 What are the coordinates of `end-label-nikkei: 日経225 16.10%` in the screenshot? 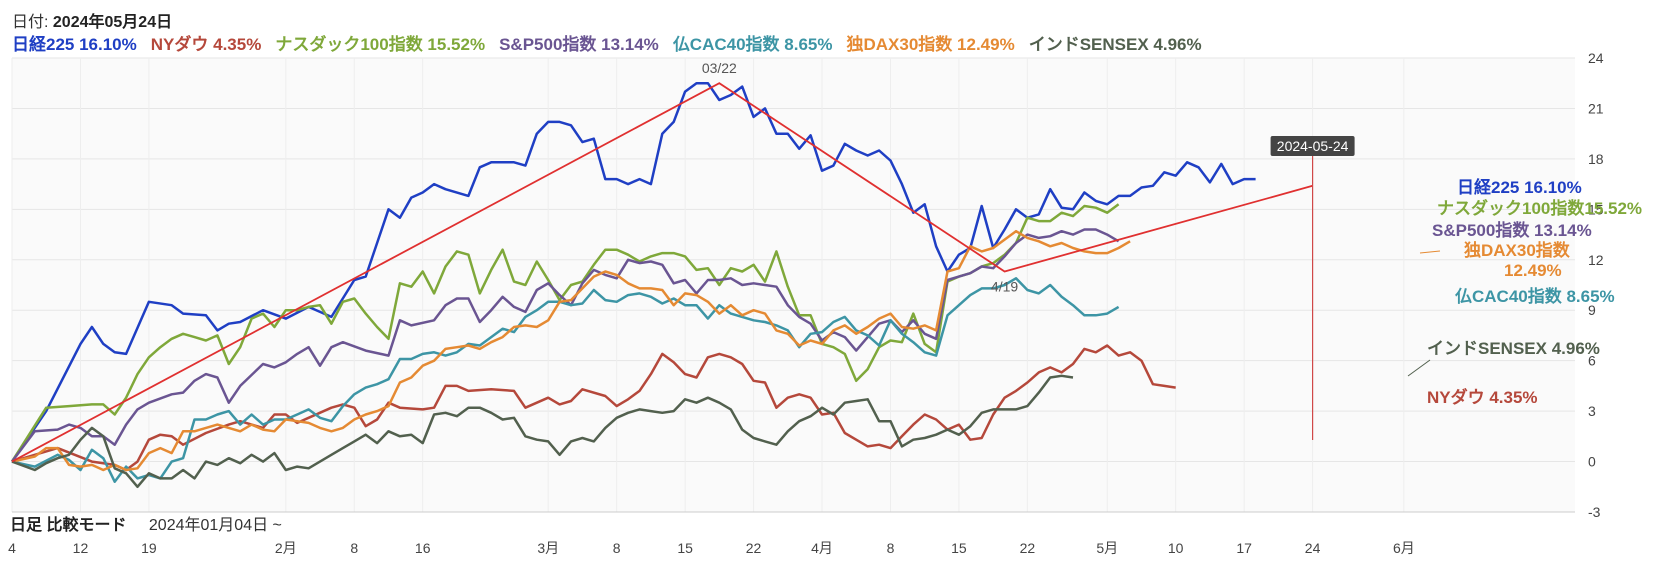 It's located at (1519, 187).